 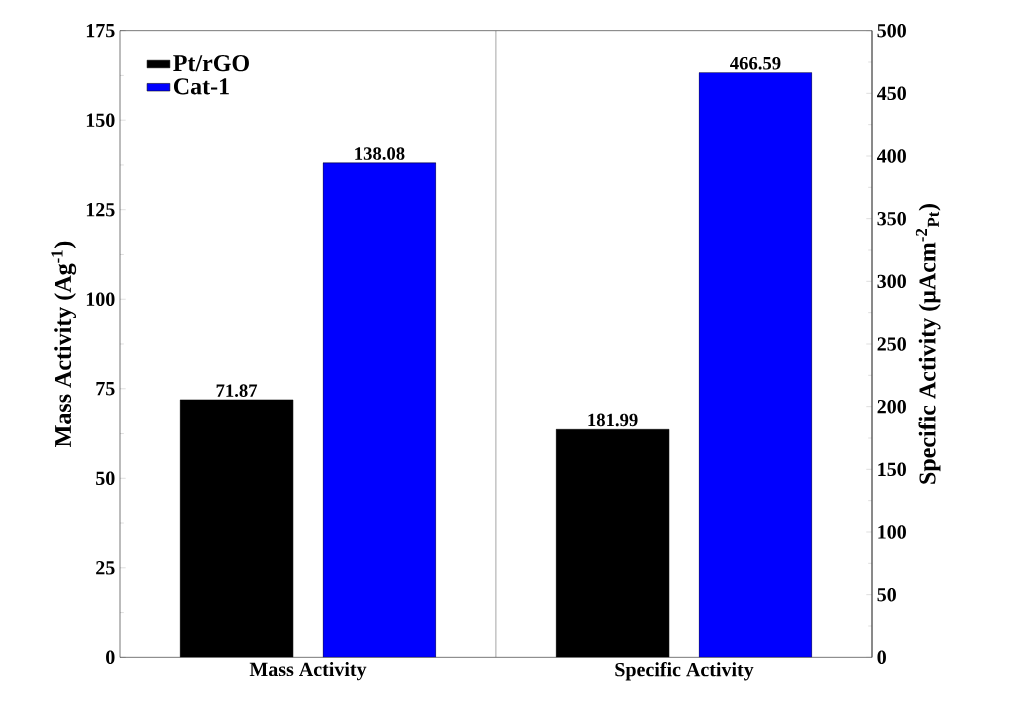 What do you see at coordinates (891, 406) in the screenshot?
I see `y2-tick-label: 200` at bounding box center [891, 406].